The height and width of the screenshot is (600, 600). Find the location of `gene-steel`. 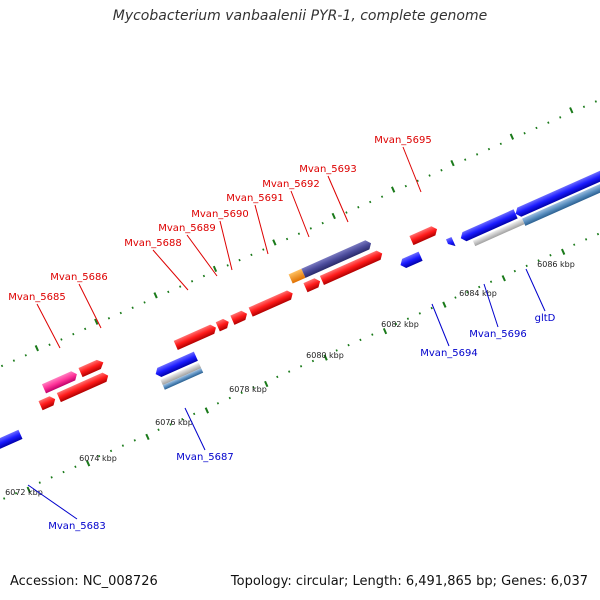

gene-steel is located at coordinates (183, 379).